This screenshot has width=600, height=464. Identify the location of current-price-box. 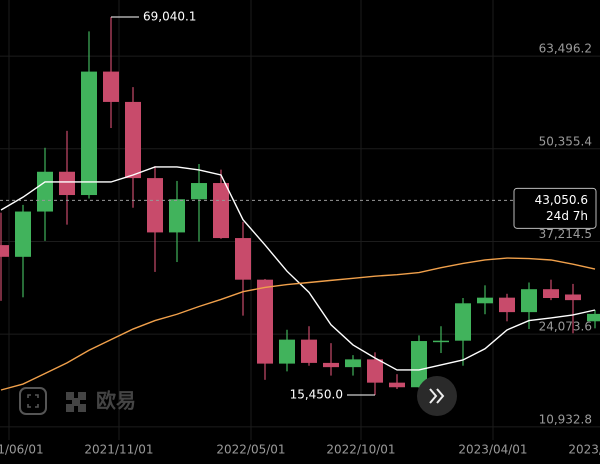
(555, 208).